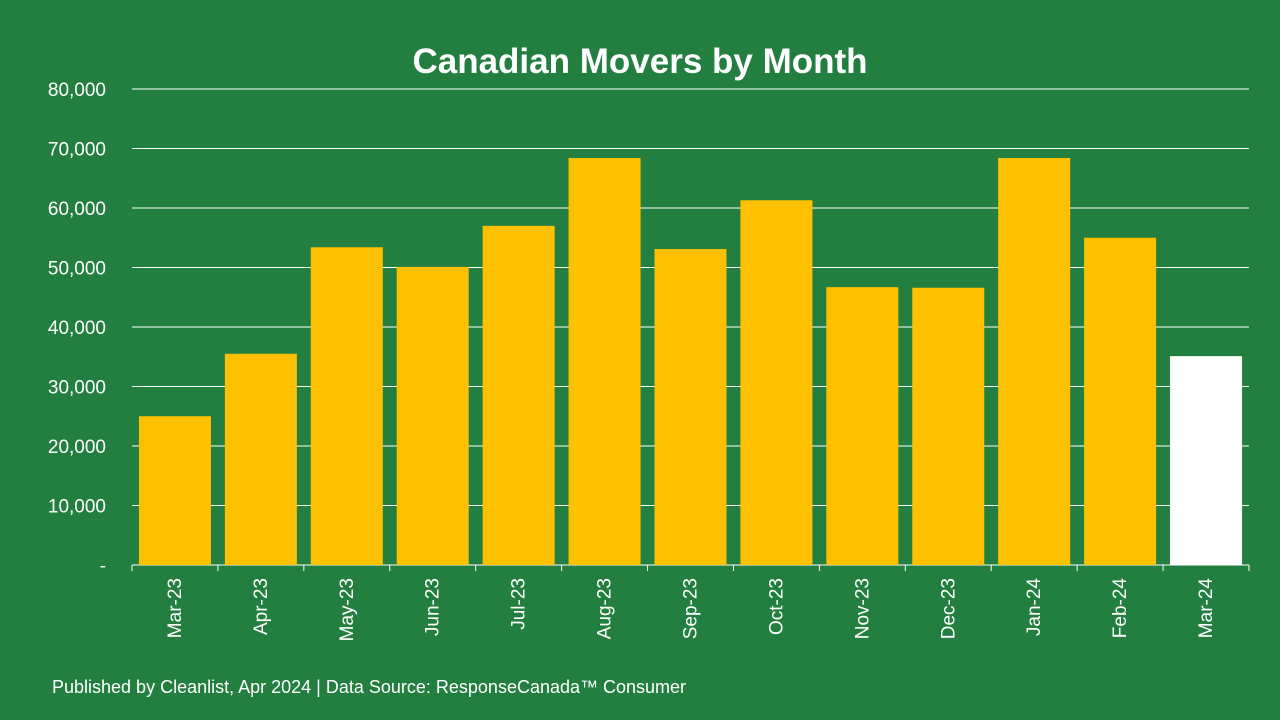 This screenshot has height=720, width=1280. Describe the element at coordinates (776, 606) in the screenshot. I see `x-tick-label: Oct-23` at that location.